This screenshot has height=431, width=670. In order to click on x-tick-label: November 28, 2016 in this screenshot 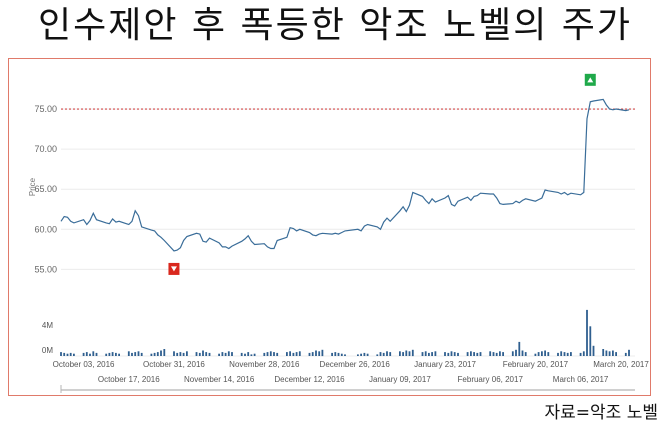, I will do `click(264, 364)`.